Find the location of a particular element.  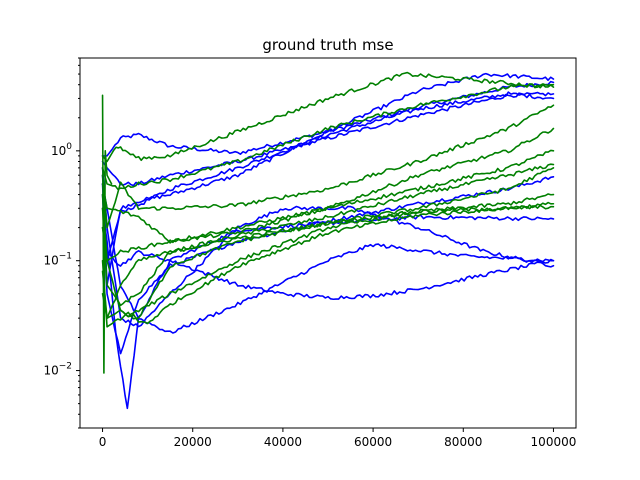

x-axis-ticks: 0 20000 40000 60000 80000 100000 is located at coordinates (338, 438).